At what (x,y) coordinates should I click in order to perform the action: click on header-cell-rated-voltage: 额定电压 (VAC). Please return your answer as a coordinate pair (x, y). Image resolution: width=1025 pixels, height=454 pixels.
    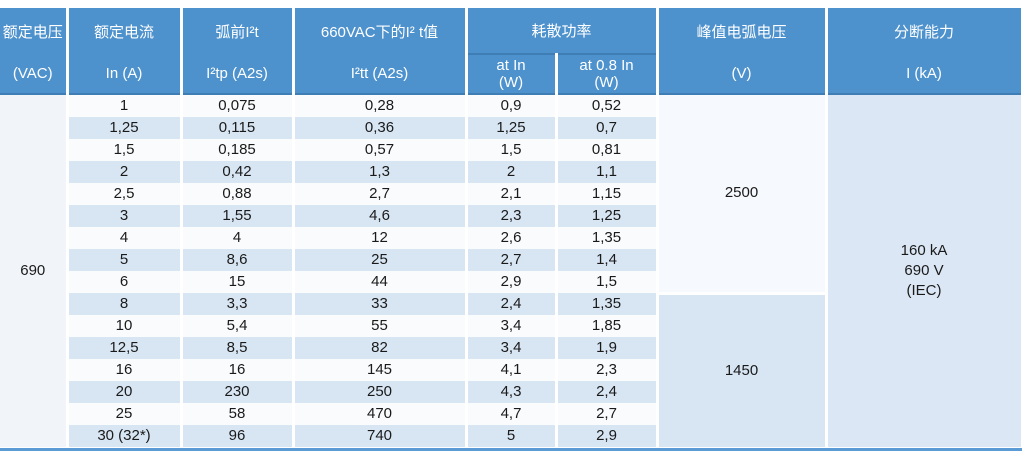
    Looking at the image, I should click on (34, 51).